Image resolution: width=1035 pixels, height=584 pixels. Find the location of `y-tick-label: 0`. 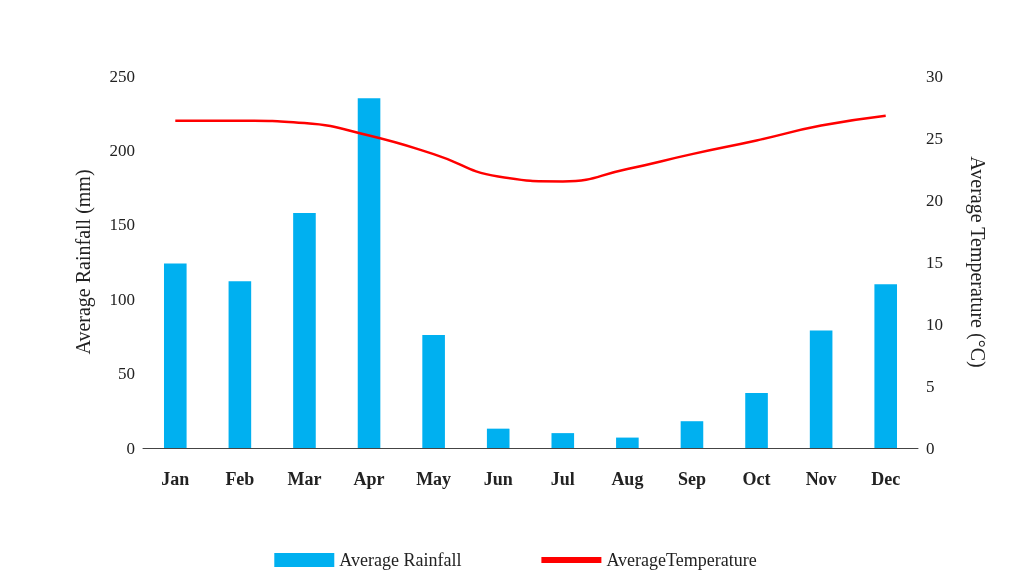

y-tick-label: 0 is located at coordinates (130, 448).